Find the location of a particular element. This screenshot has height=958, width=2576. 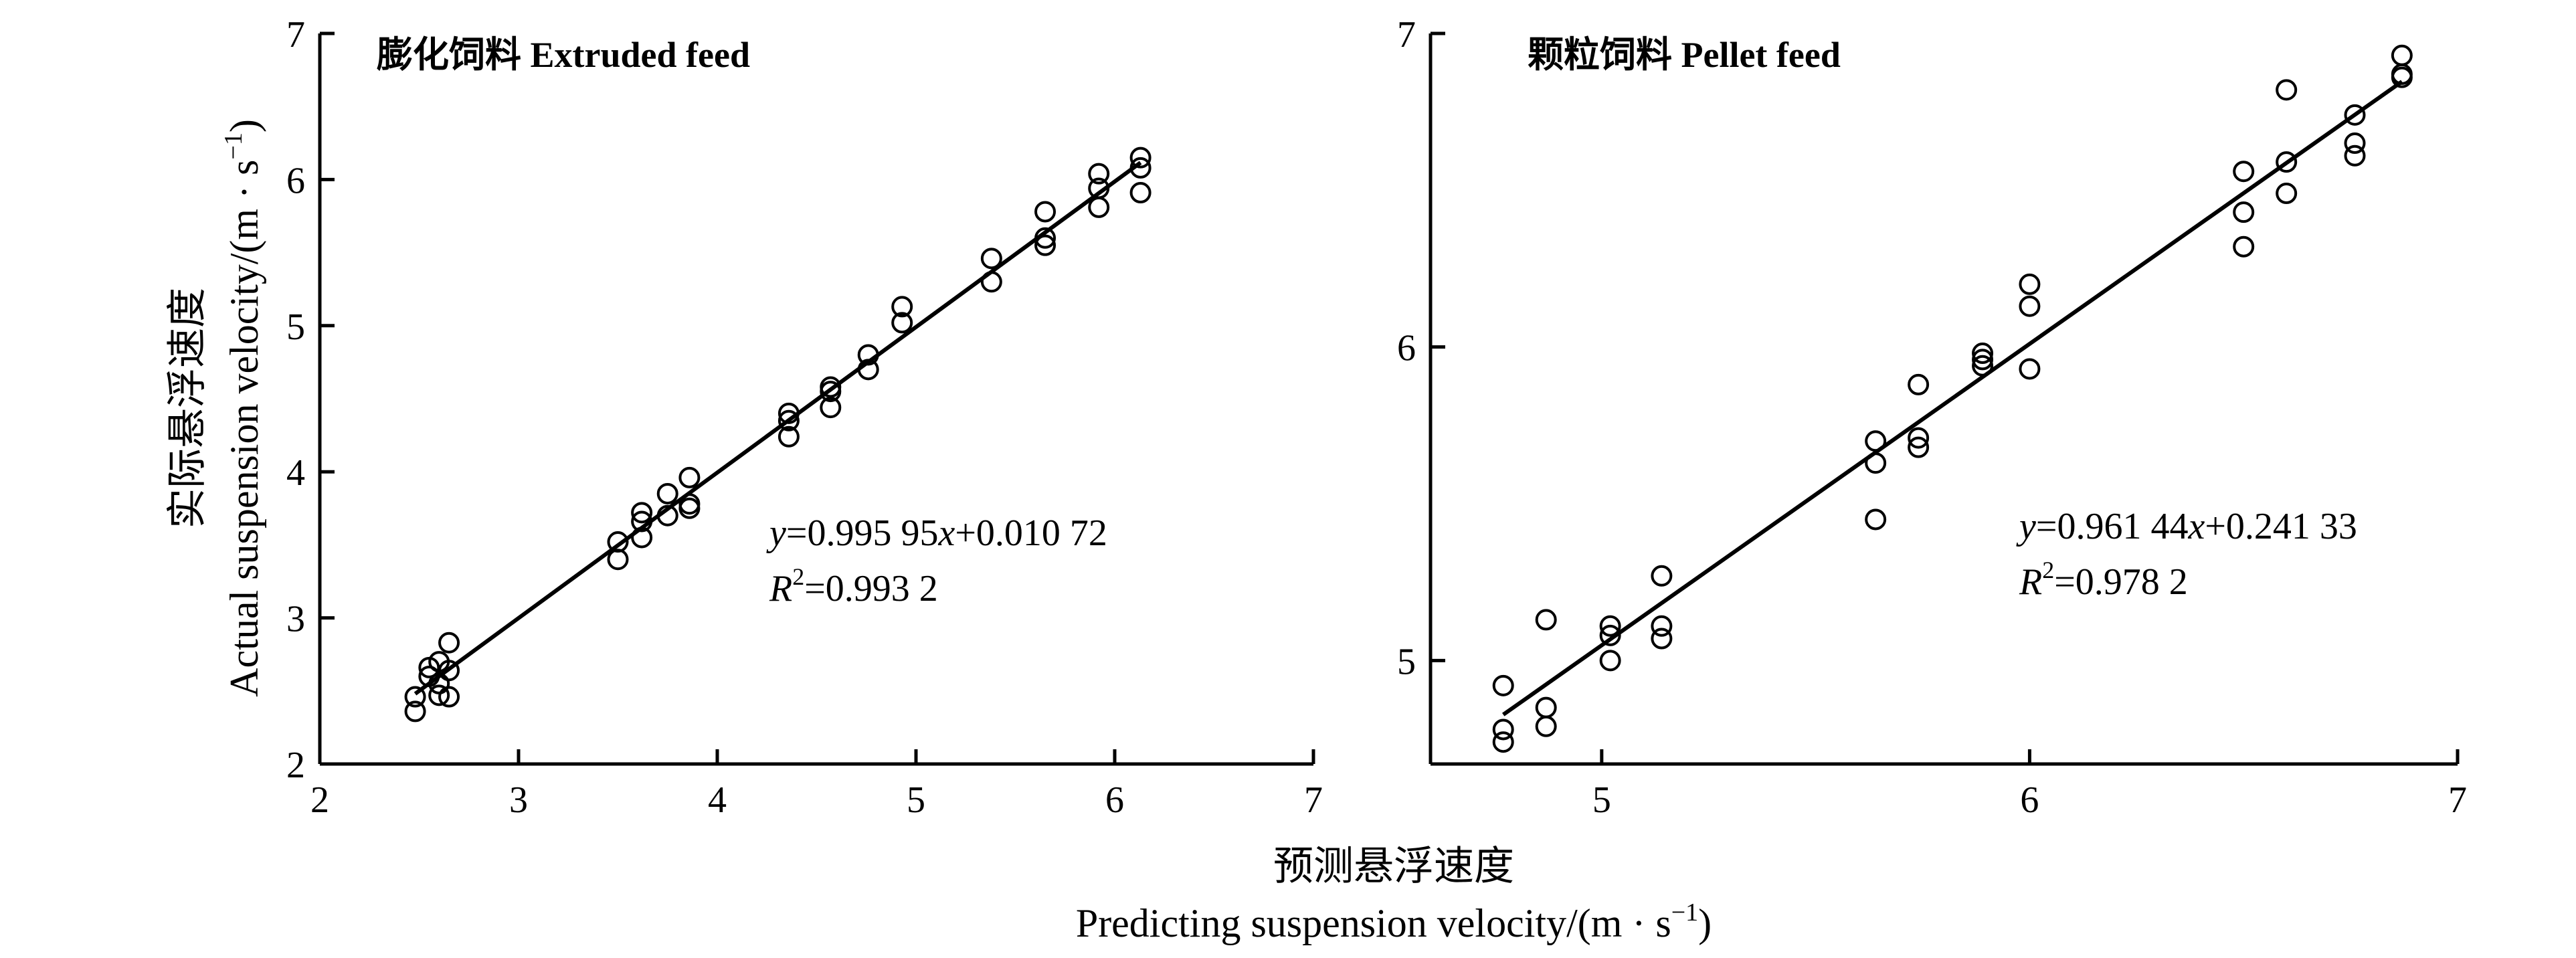

extruded-r-squared: R2=0.993 2 is located at coordinates (853, 586).